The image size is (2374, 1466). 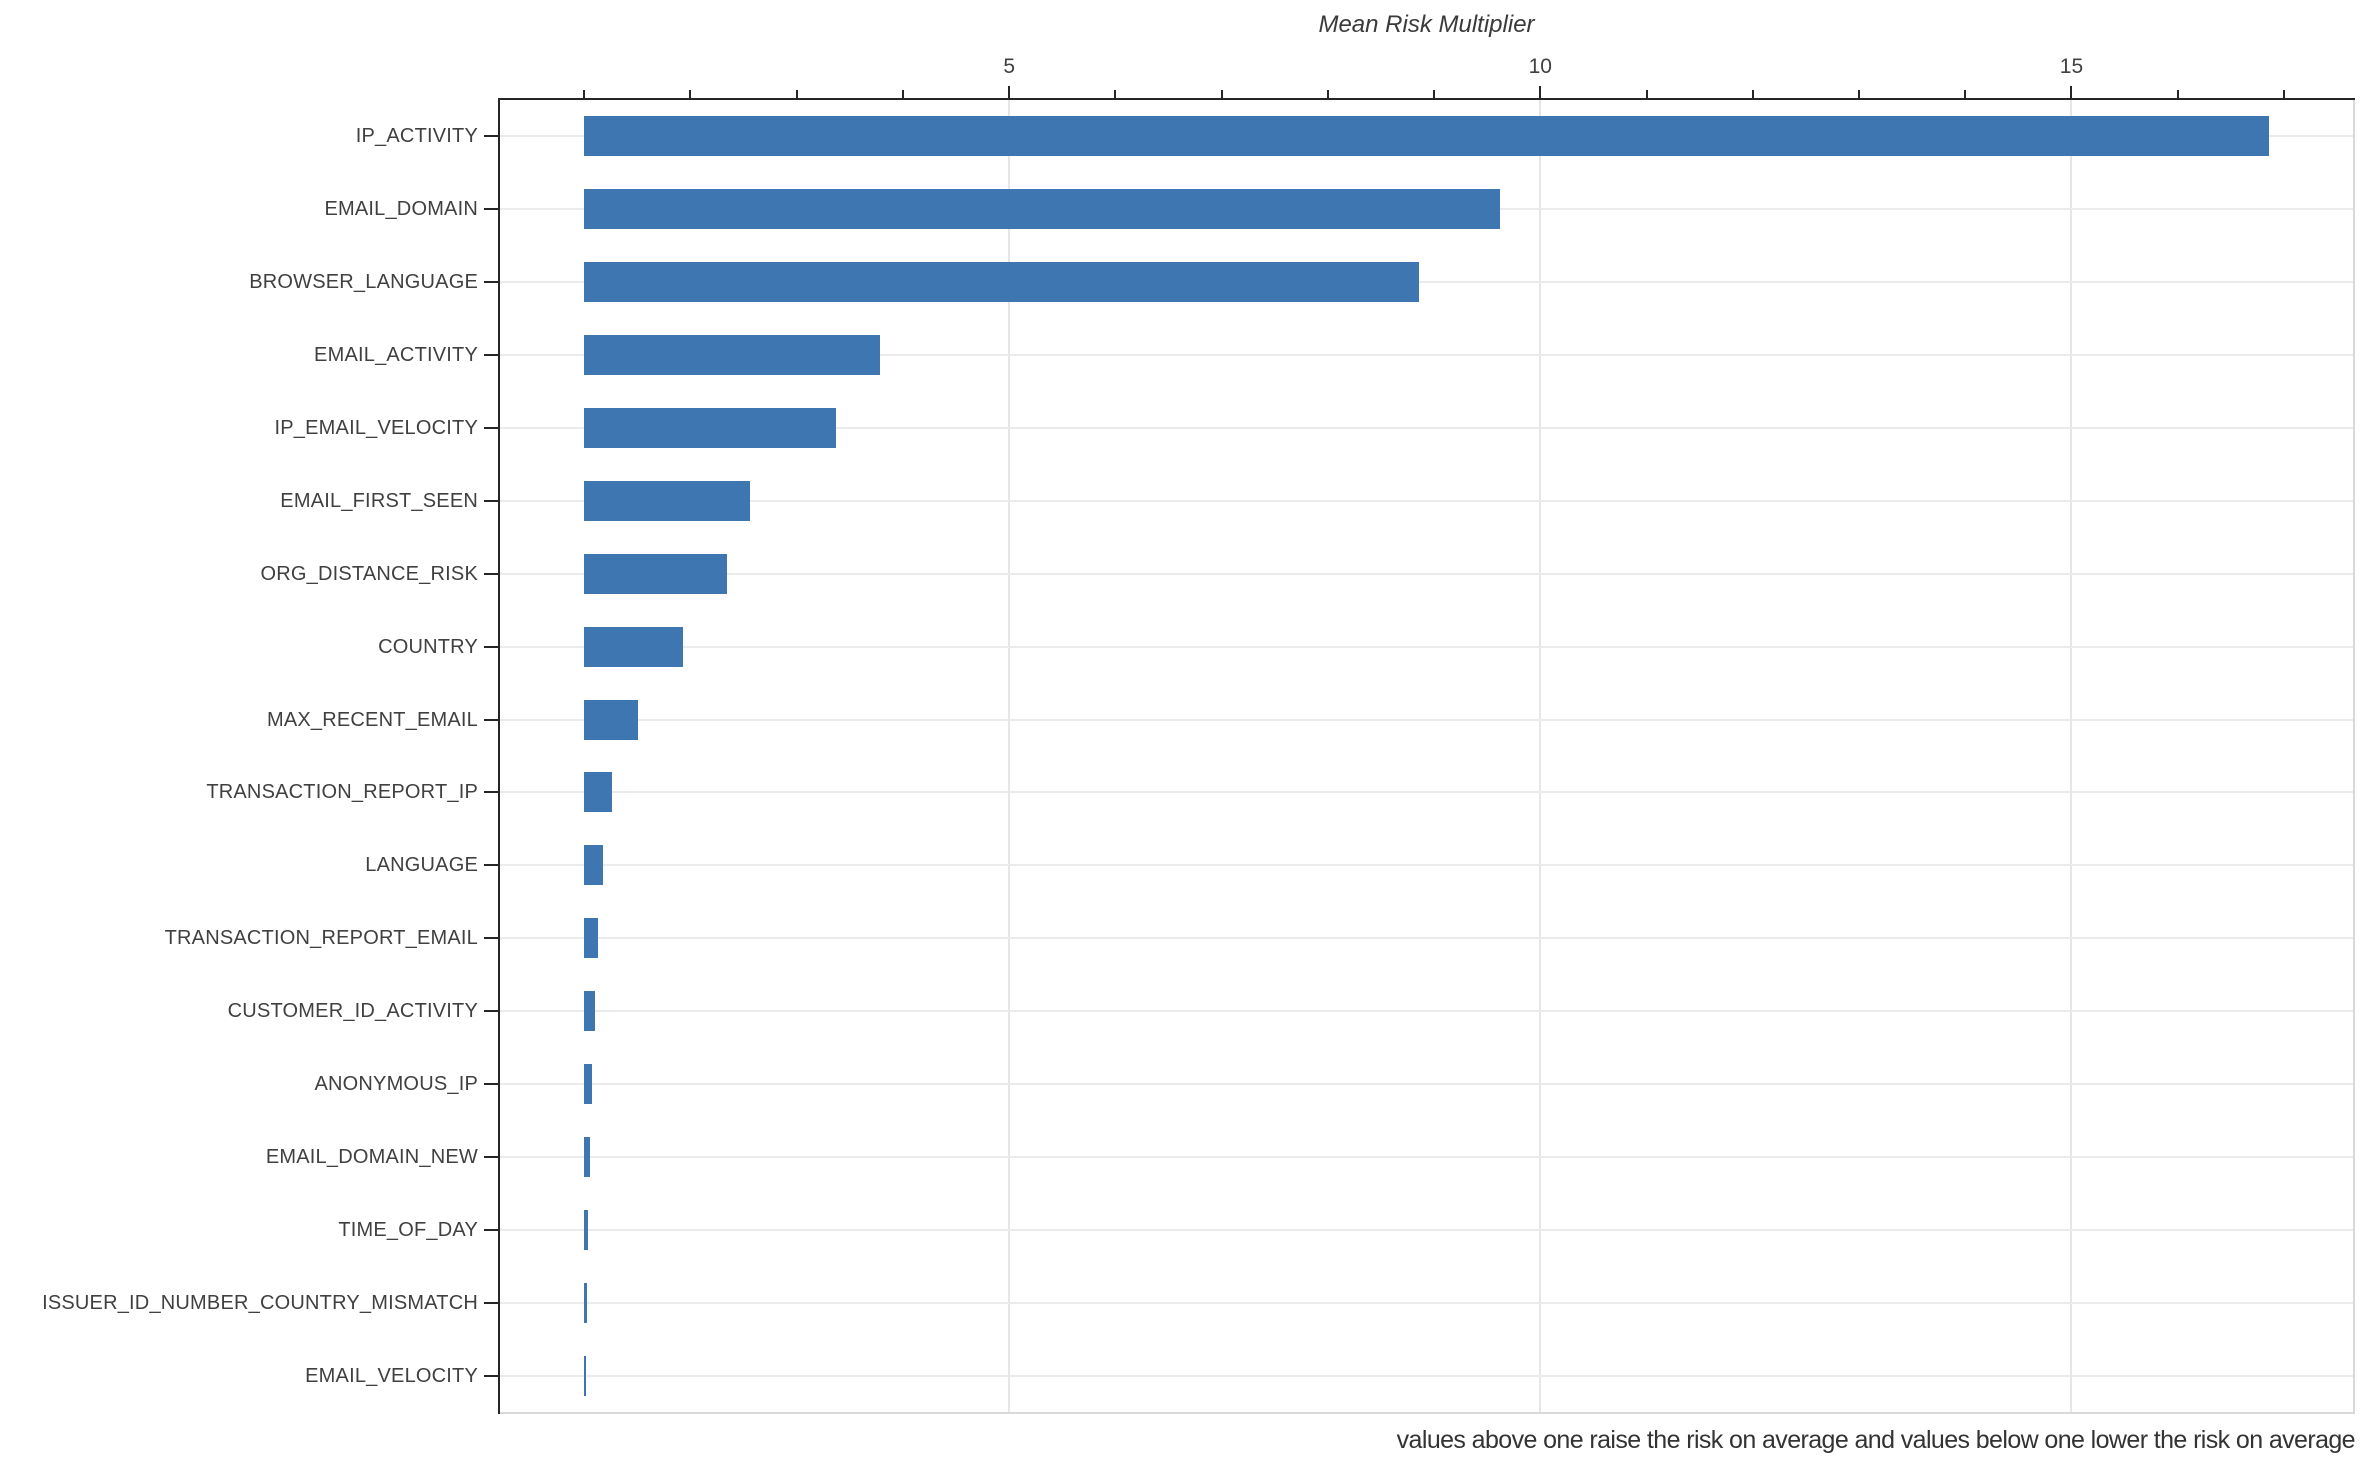 I want to click on category-label: CUSTOMER_ID_ACTIVITY, so click(x=352, y=1011).